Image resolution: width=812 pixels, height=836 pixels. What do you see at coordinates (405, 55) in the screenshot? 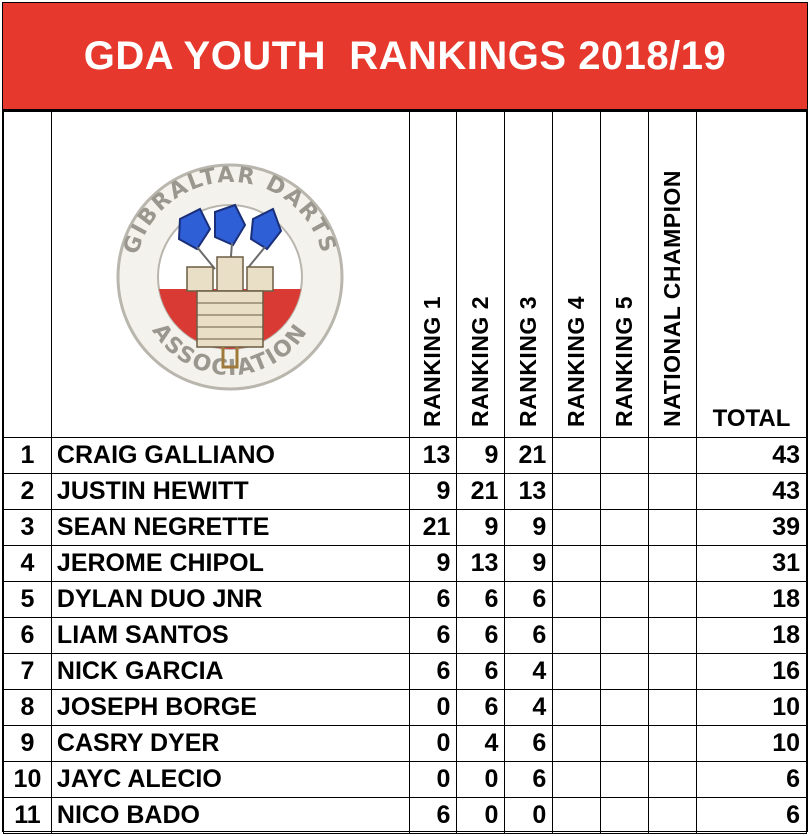
I see `page-title: GDA YOUTH RANKINGS 2018/19` at bounding box center [405, 55].